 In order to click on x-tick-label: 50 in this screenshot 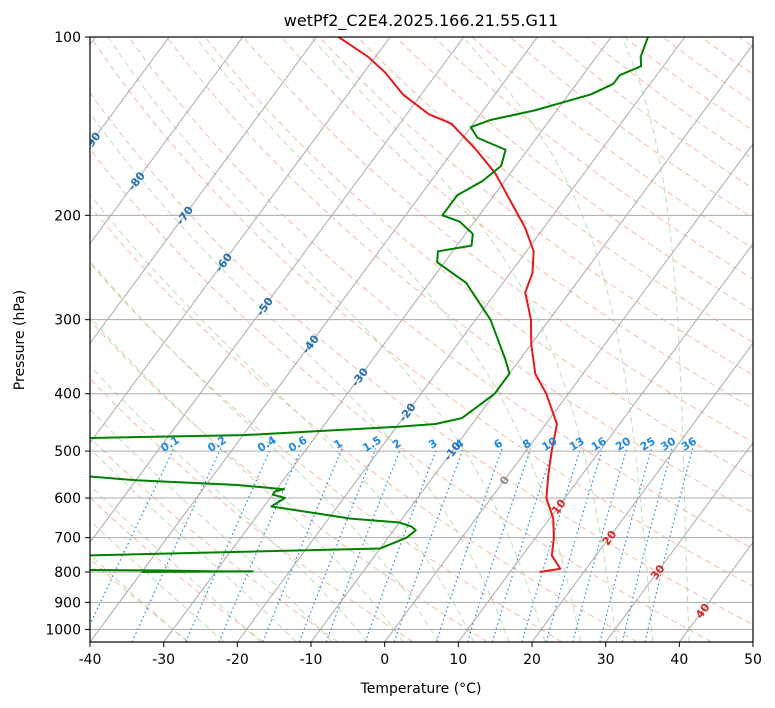, I will do `click(753, 660)`.